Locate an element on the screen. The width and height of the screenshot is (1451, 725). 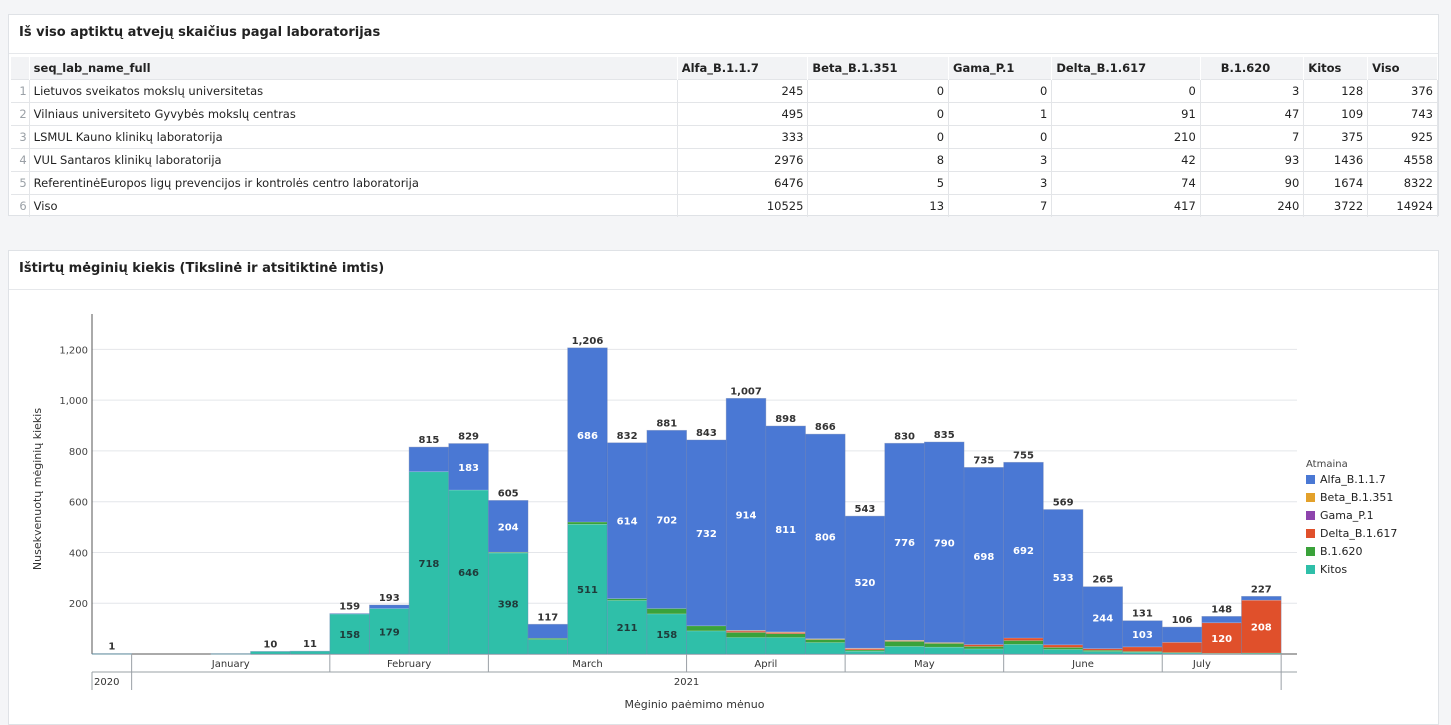
bar-total-label: 117 is located at coordinates (547, 617).